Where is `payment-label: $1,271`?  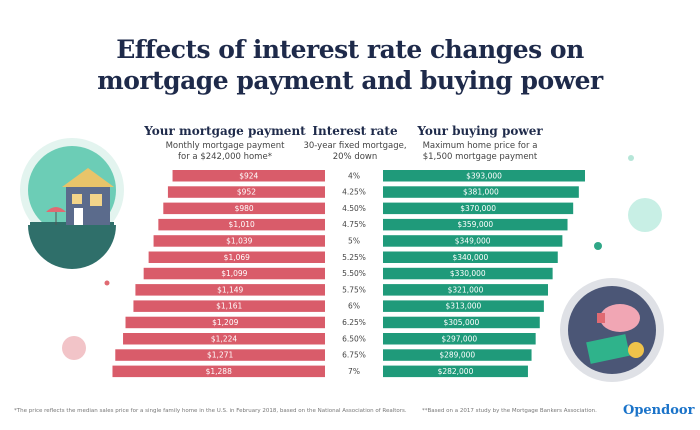
payment-label: $1,271 is located at coordinates (220, 355).